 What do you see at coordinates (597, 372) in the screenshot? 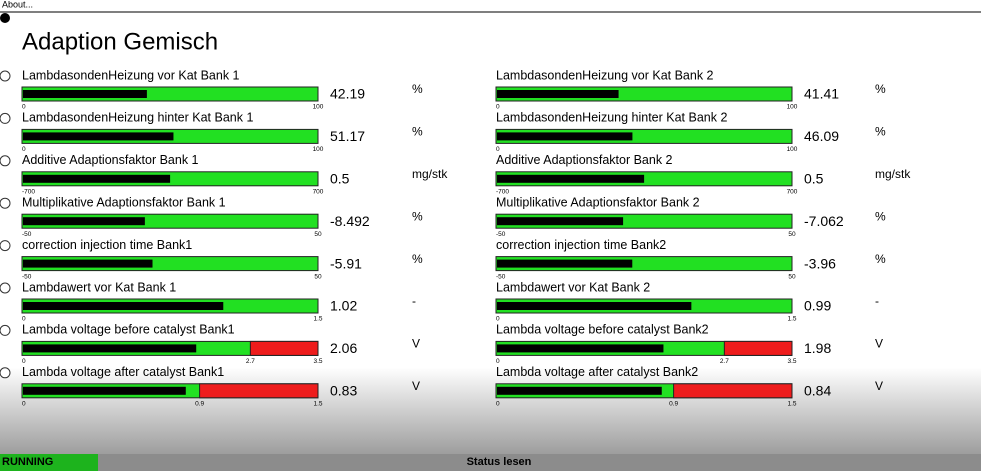
I see `gauge-label: Lambda voltage after catalyst Bank2` at bounding box center [597, 372].